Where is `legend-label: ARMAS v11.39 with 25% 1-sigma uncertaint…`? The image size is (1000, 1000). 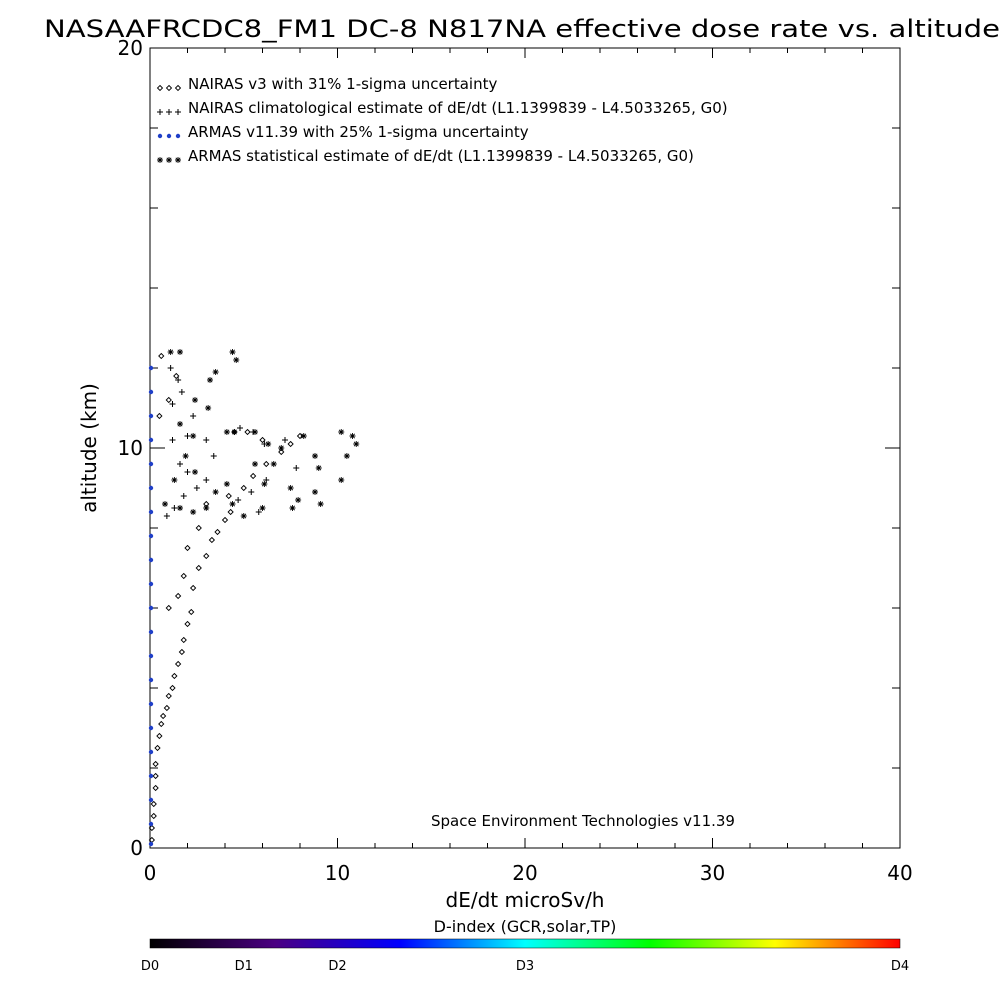 legend-label: ARMAS v11.39 with 25% 1-sigma uncertaint… is located at coordinates (358, 132).